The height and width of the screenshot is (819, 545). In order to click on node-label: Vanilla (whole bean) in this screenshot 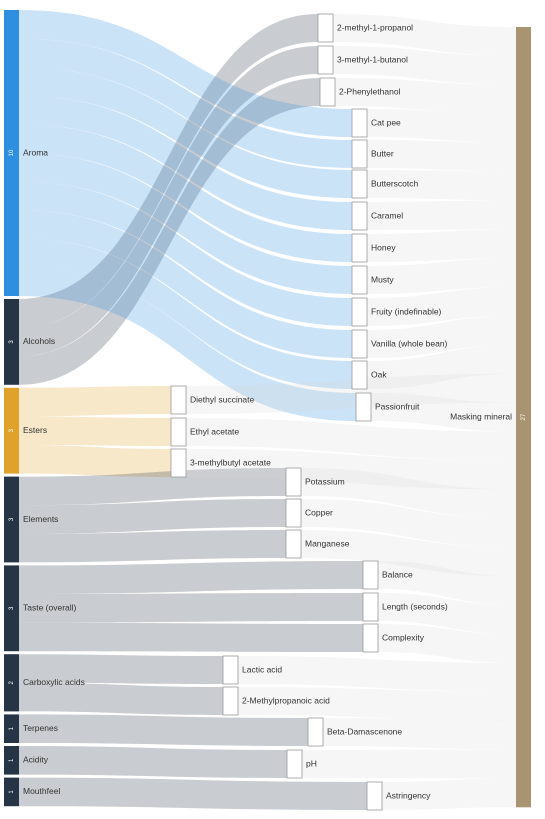, I will do `click(409, 343)`.